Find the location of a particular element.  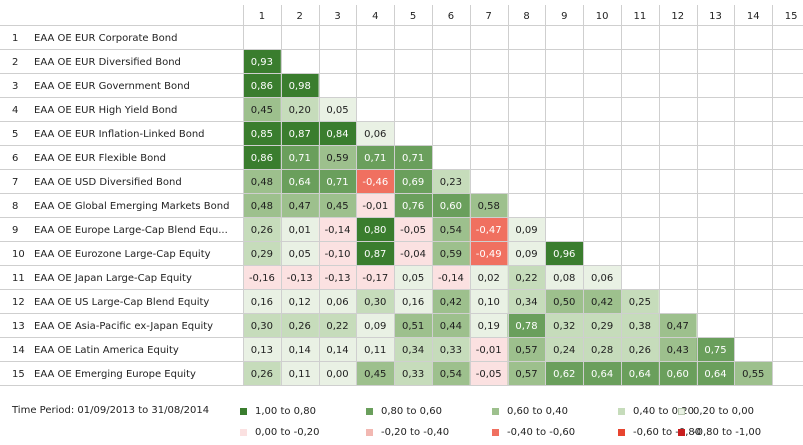

row-label-14: EAA OE Latin America Equity is located at coordinates (106, 350).